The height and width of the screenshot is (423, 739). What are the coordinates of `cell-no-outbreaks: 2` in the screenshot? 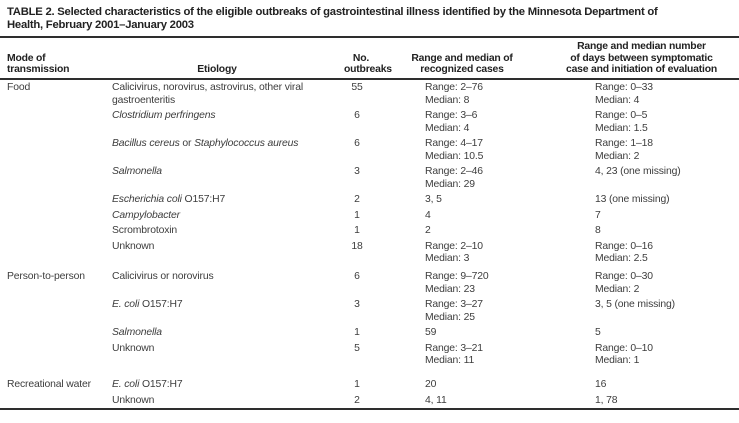 It's located at (357, 200).